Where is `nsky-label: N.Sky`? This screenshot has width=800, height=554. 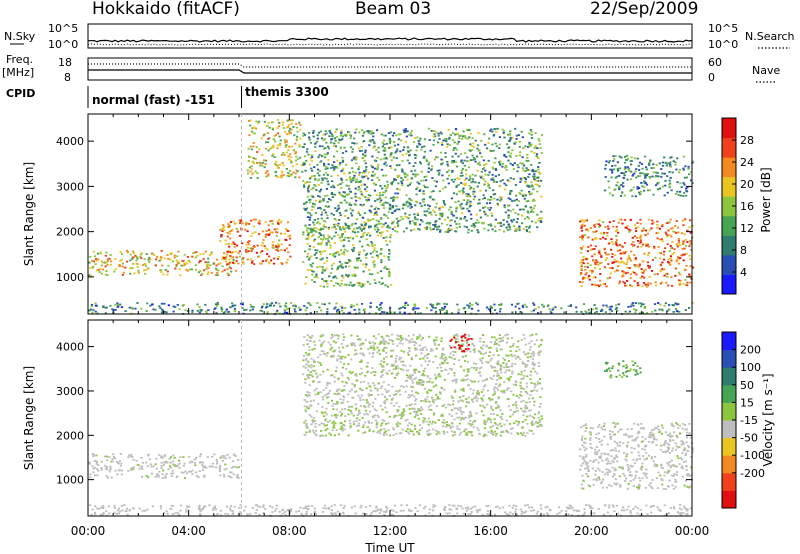
nsky-label: N.Sky is located at coordinates (20, 36).